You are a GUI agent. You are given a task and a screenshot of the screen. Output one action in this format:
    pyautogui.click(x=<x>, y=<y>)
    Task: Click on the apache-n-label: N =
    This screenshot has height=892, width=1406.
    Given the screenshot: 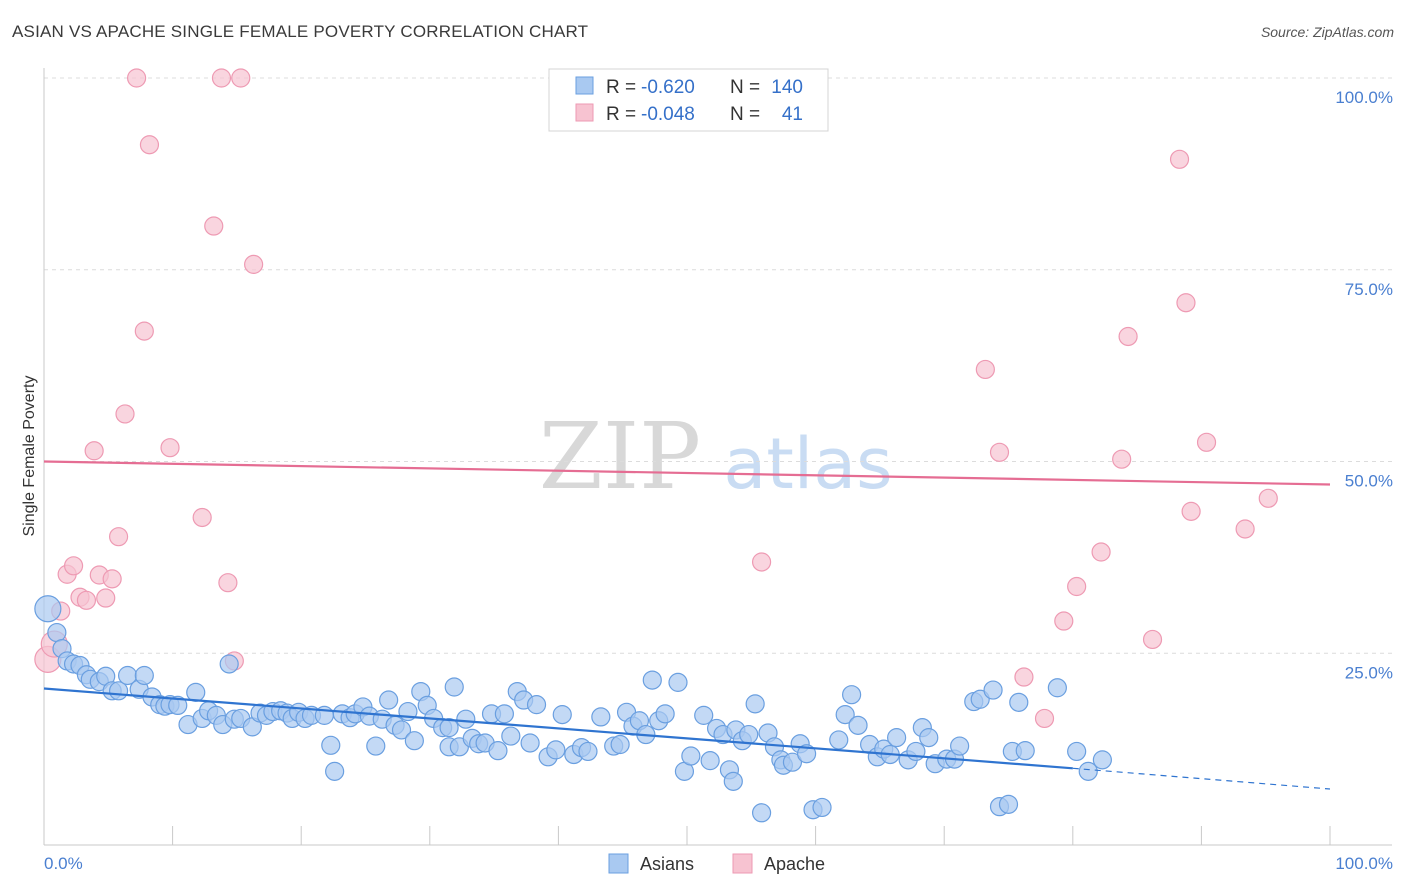 What is the action you would take?
    pyautogui.click(x=745, y=114)
    